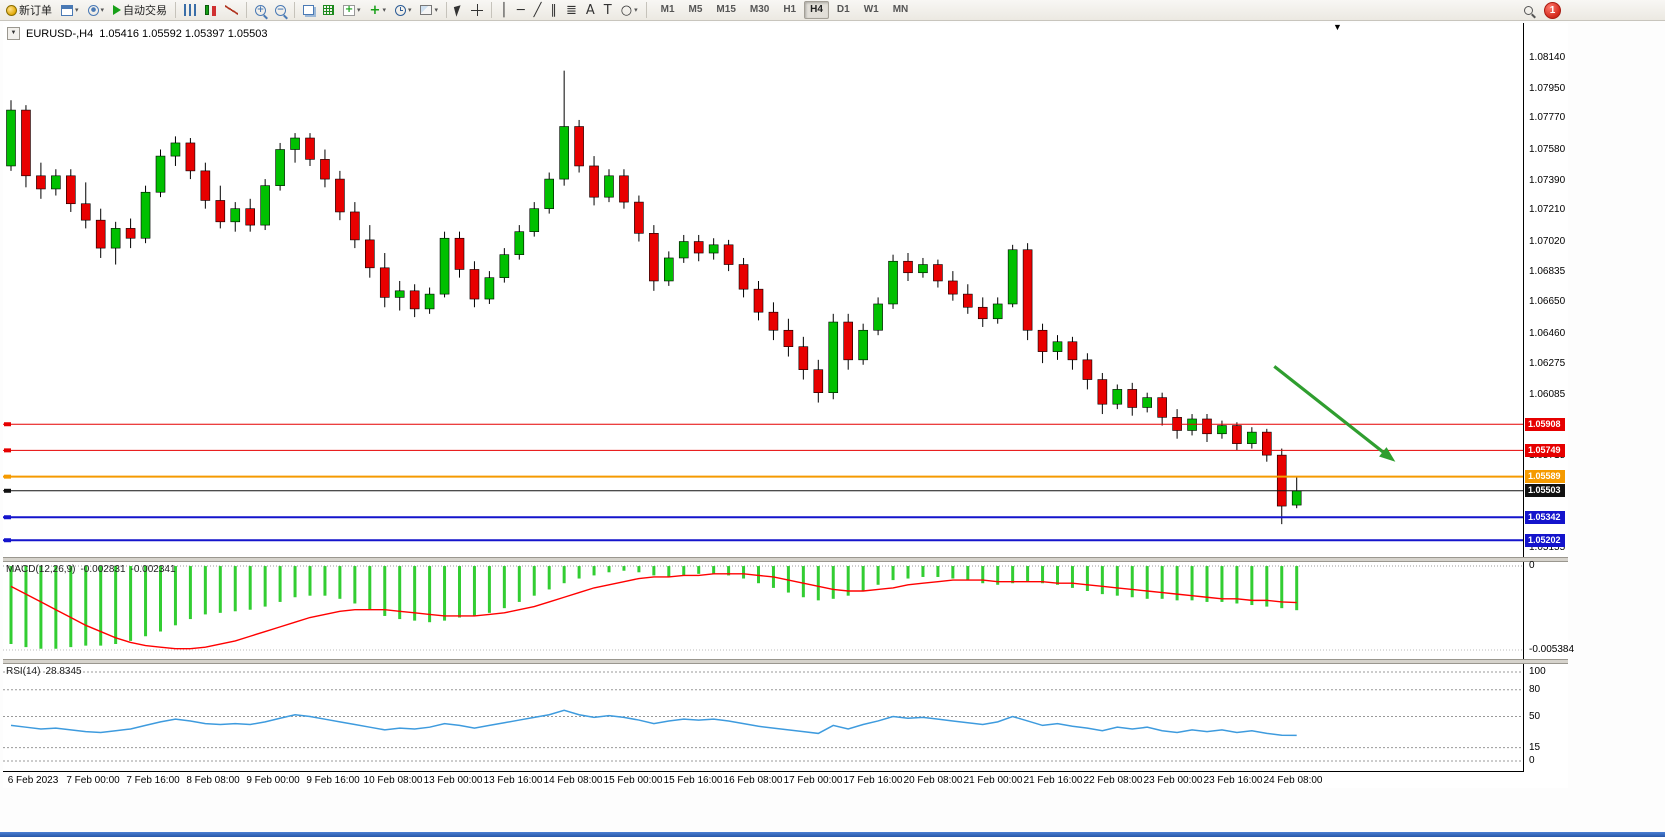  Describe the element at coordinates (832, 834) in the screenshot. I see `window-bottom-edge` at that location.